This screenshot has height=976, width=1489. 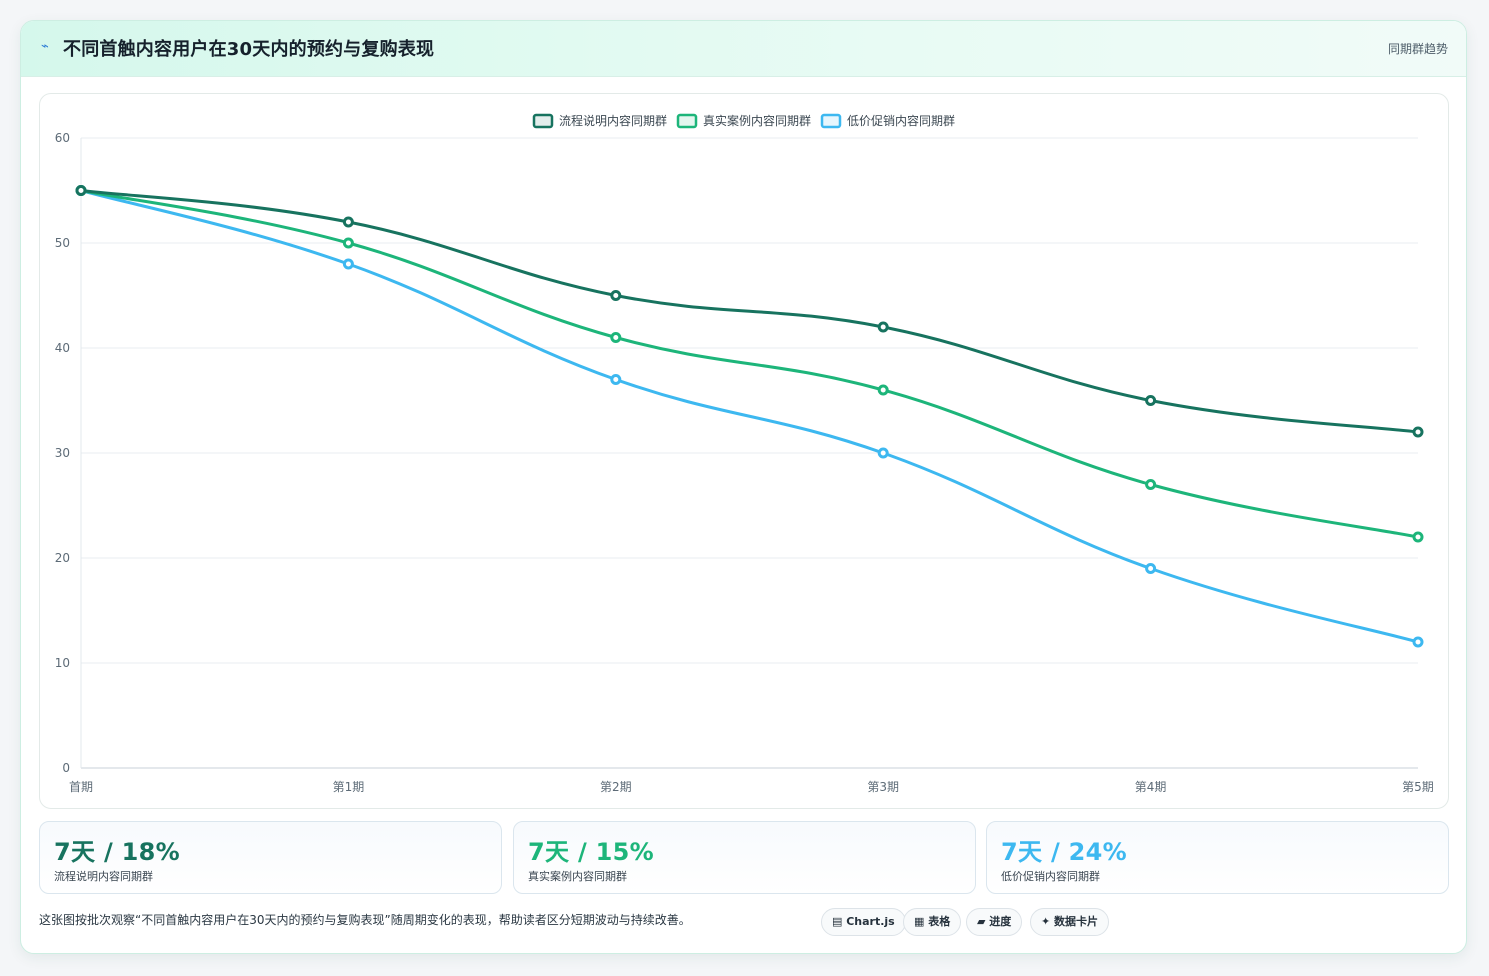 I want to click on x-tick-label: 第5期, so click(x=1418, y=787).